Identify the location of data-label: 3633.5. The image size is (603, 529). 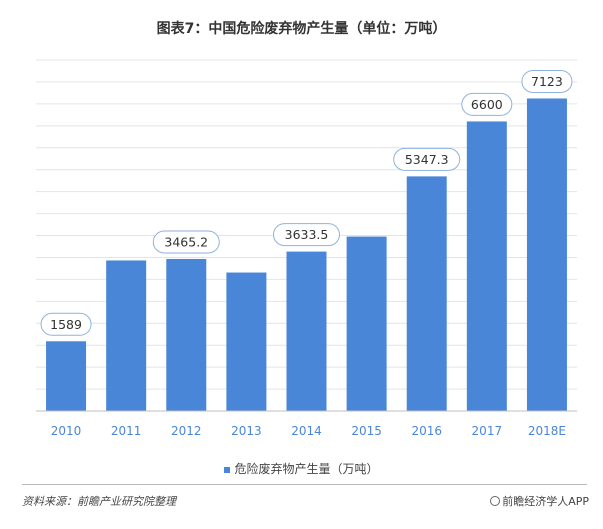
(307, 234).